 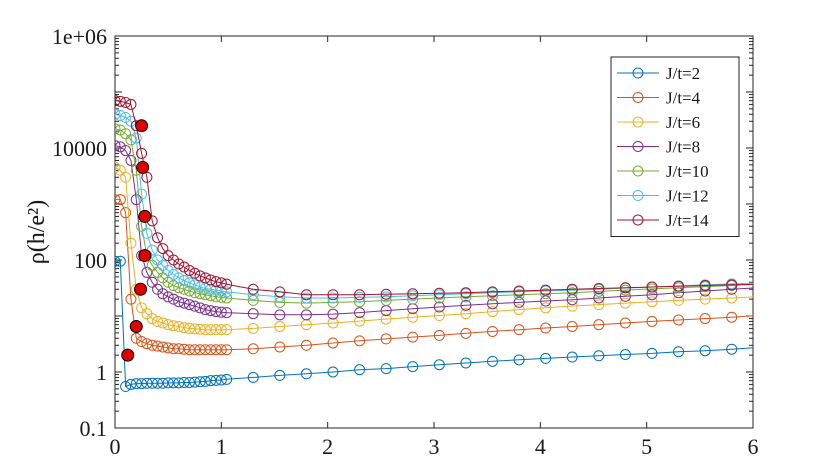 I want to click on legend-label: J/t=14, so click(x=687, y=220).